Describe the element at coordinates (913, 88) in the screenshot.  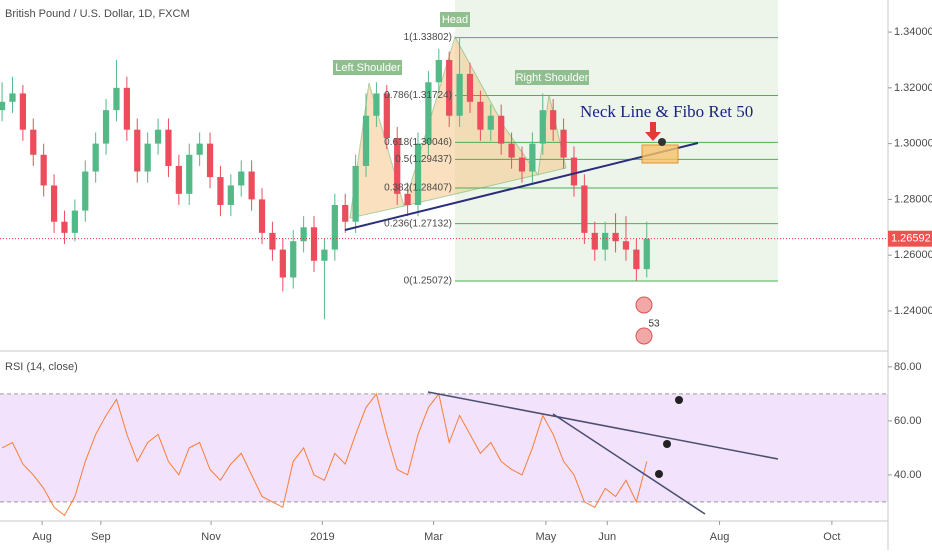
I see `y-tick-label: 1.32000` at that location.